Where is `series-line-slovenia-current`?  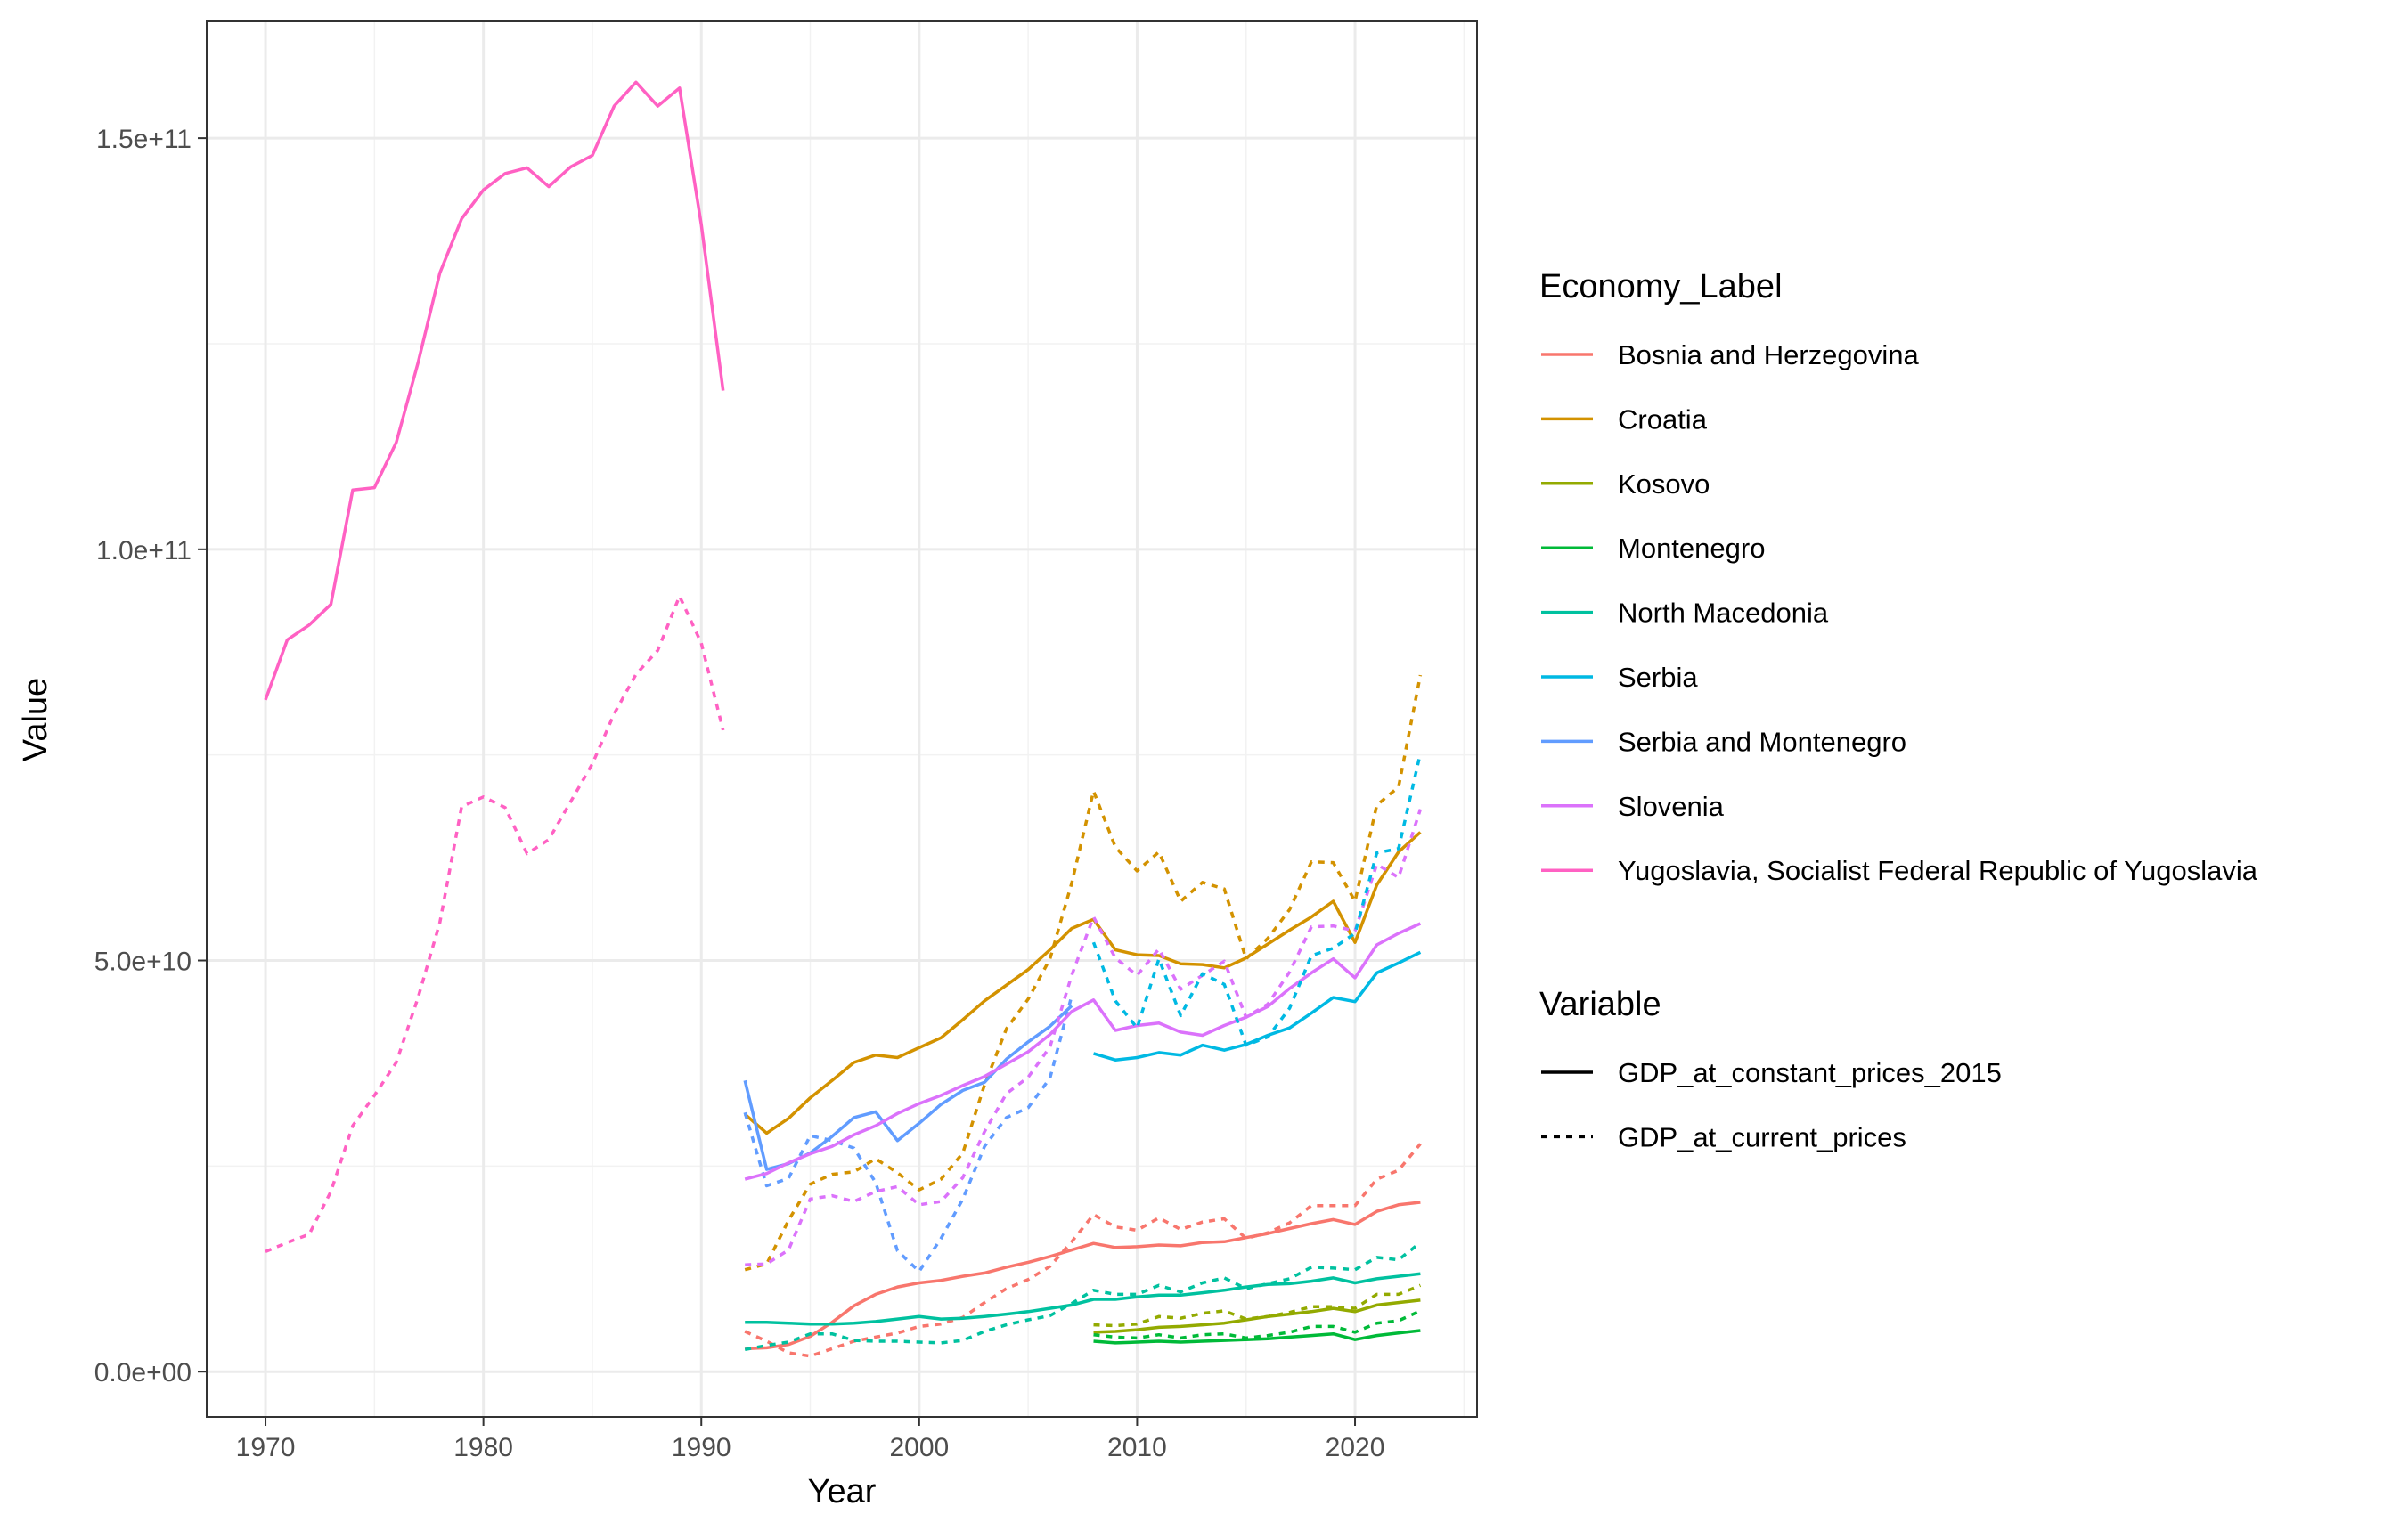
series-line-slovenia-current is located at coordinates (1084, 1037).